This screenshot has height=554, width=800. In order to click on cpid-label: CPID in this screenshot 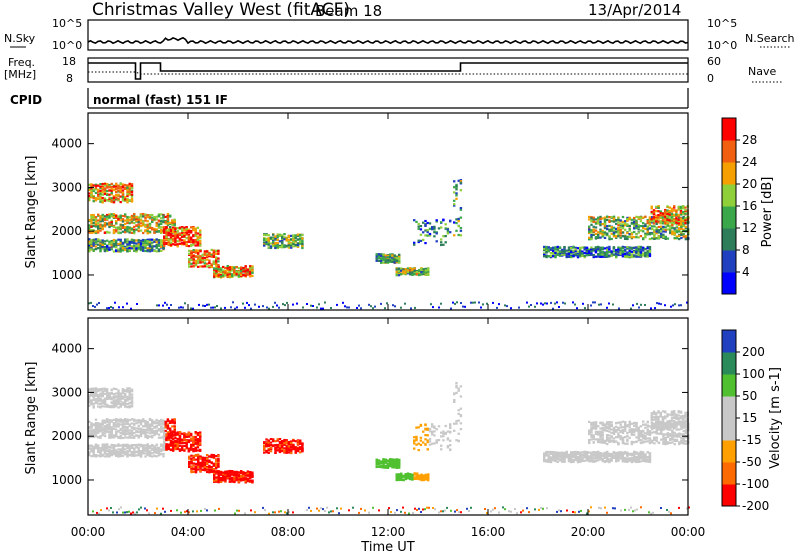, I will do `click(26, 100)`.